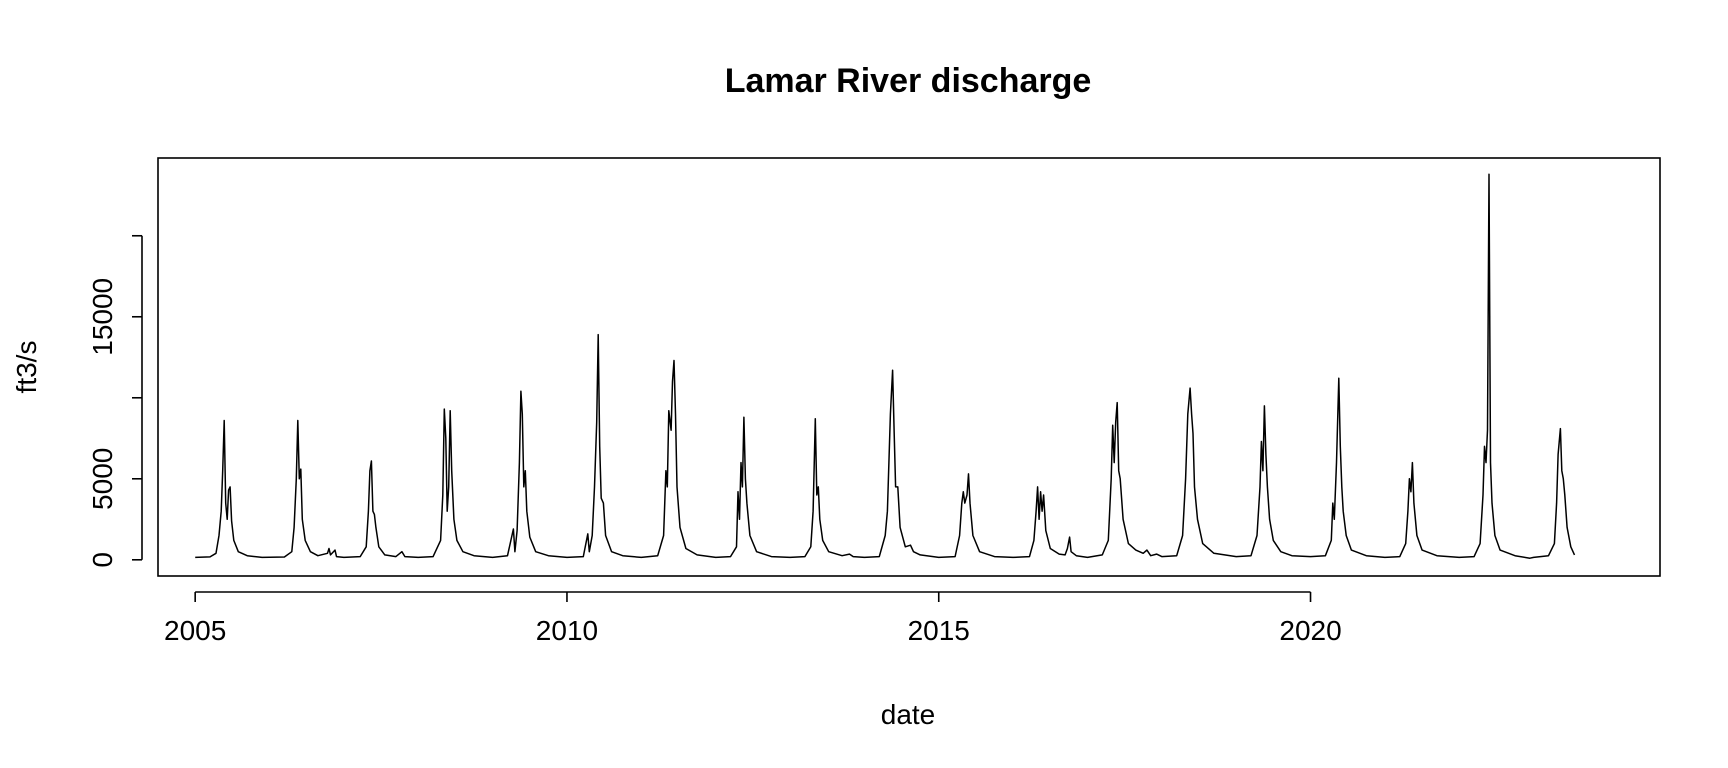  I want to click on x-axis-label: date, so click(908, 714).